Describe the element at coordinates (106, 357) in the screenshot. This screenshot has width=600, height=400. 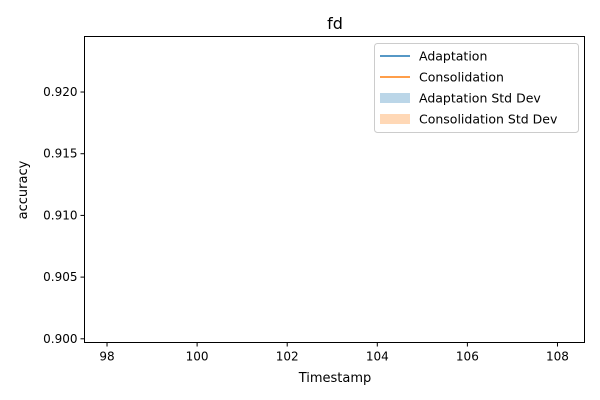
I see `x-tick-label: 98` at that location.